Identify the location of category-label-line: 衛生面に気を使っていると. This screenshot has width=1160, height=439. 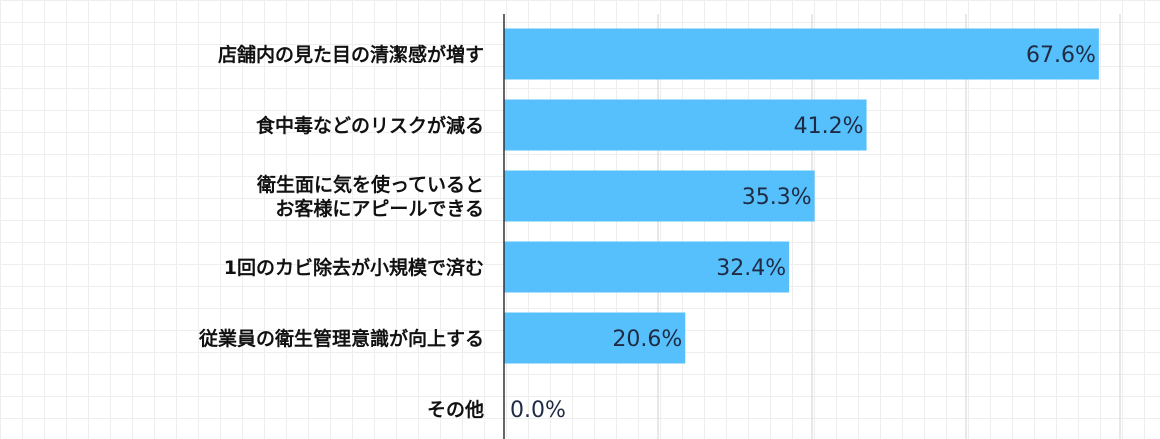
(370, 184).